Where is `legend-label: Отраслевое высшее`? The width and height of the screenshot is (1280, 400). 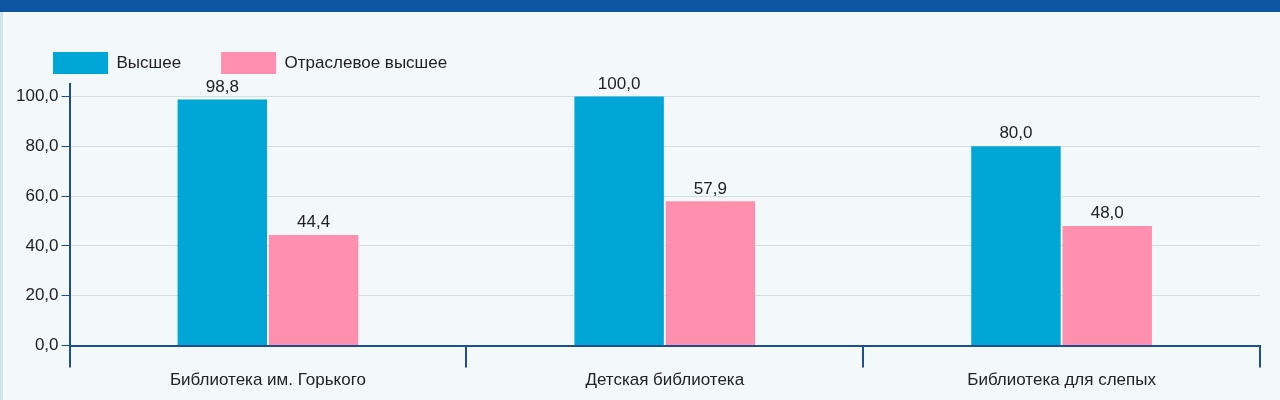
legend-label: Отраслевое высшее is located at coordinates (366, 62).